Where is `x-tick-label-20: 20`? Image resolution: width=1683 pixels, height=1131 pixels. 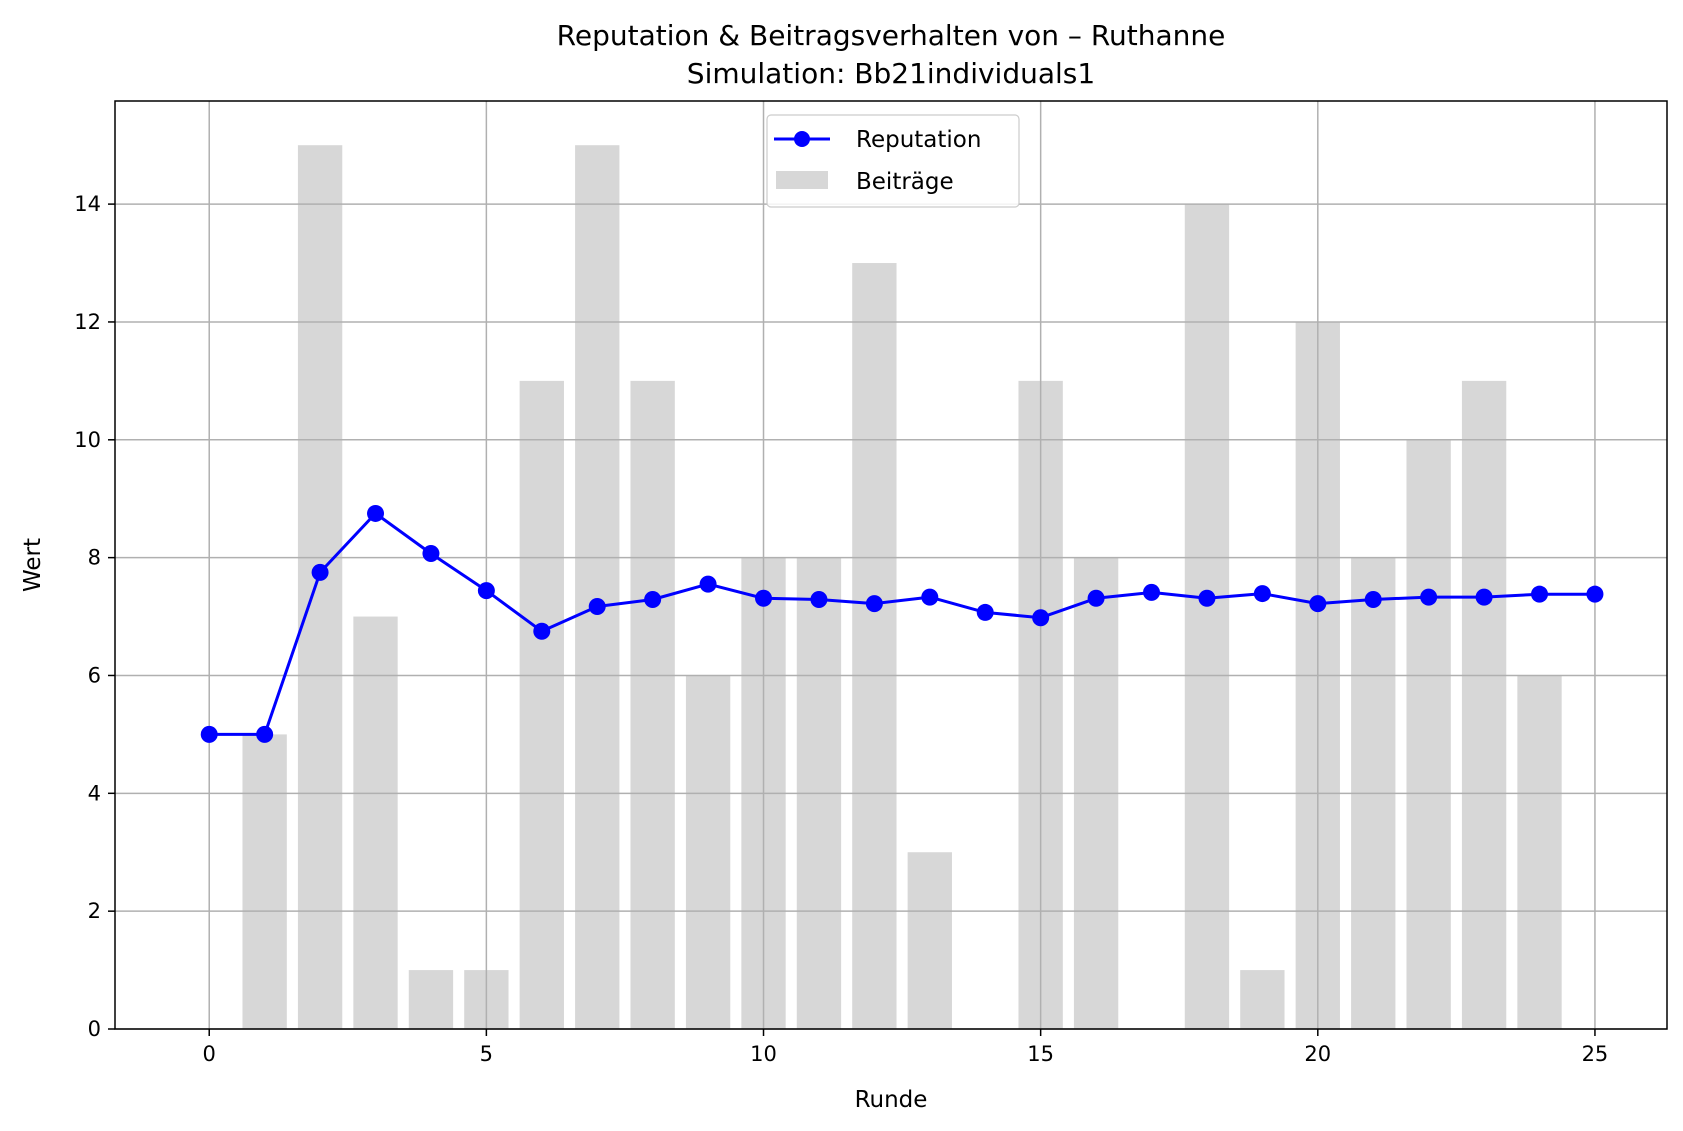
x-tick-label-20: 20 is located at coordinates (1317, 1054).